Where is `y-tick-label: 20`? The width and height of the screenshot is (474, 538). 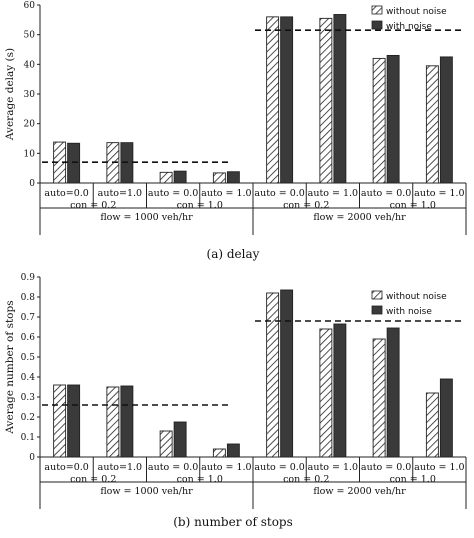 y-tick-label: 20 is located at coordinates (30, 125).